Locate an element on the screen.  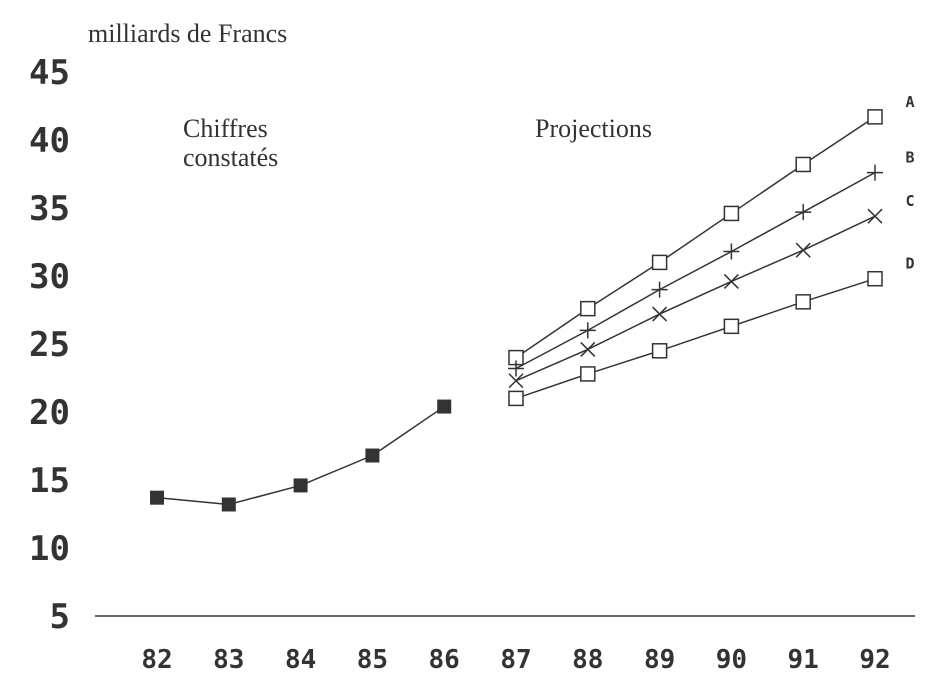
x-tick-label: 91 is located at coordinates (803, 660).